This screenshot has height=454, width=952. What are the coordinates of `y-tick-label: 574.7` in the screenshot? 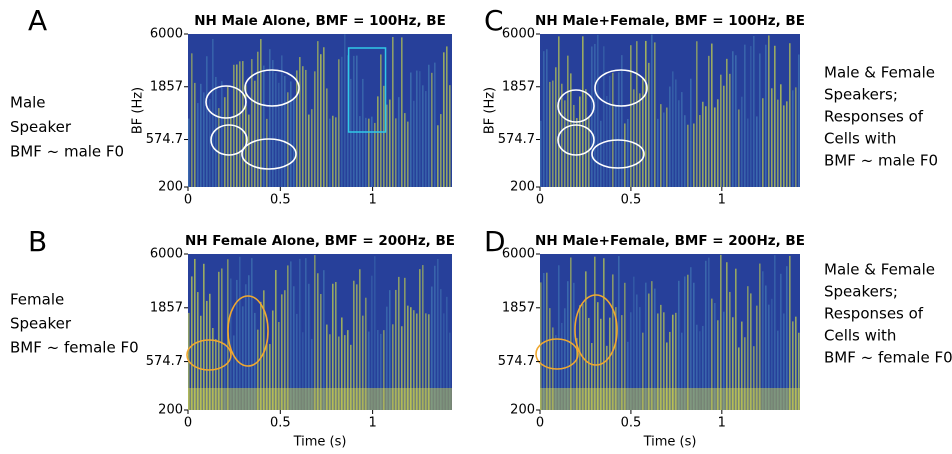 It's located at (164, 361).